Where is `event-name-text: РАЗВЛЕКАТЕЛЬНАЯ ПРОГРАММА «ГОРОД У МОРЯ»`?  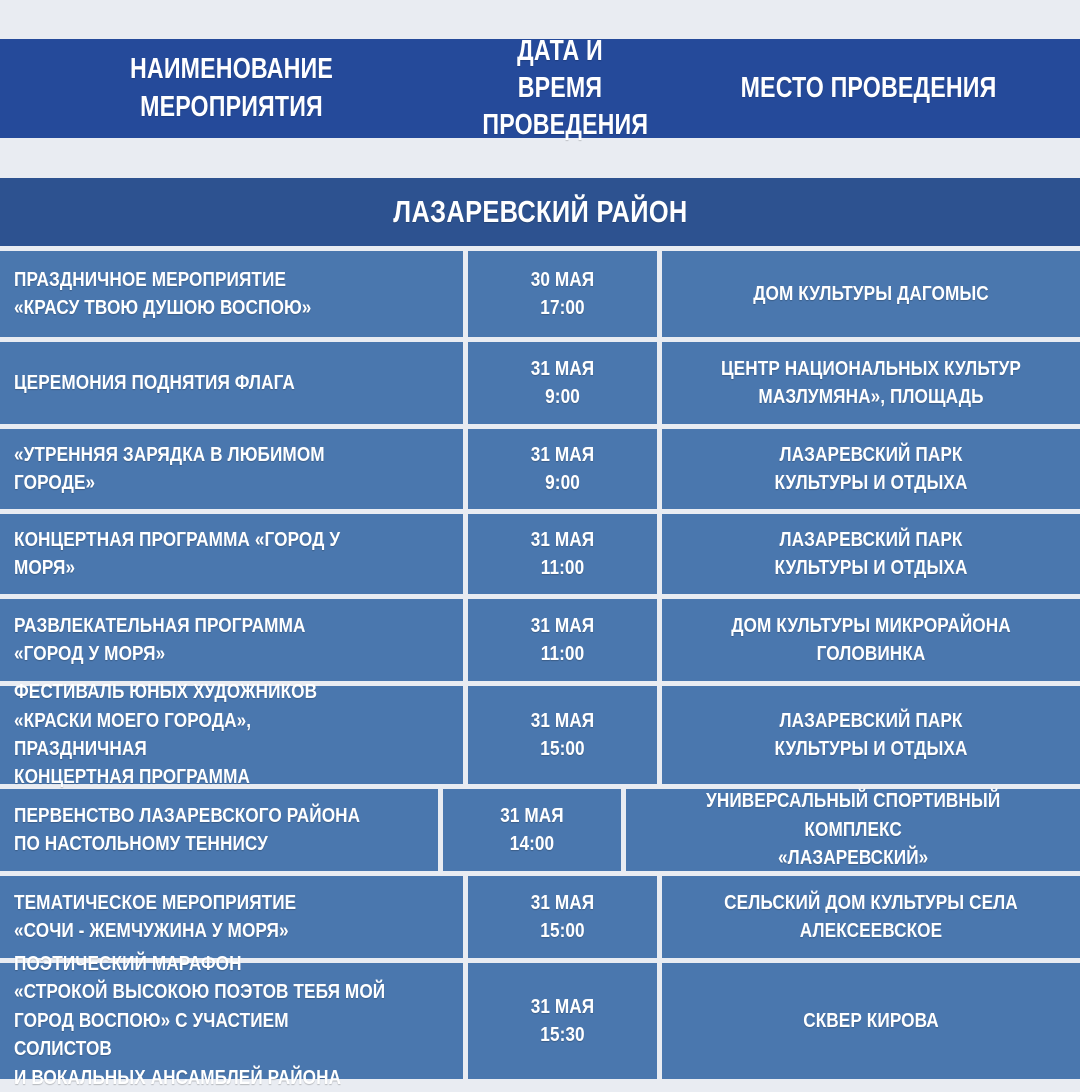 event-name-text: РАЗВЛЕКАТЕЛЬНАЯ ПРОГРАММА «ГОРОД У МОРЯ» is located at coordinates (160, 639).